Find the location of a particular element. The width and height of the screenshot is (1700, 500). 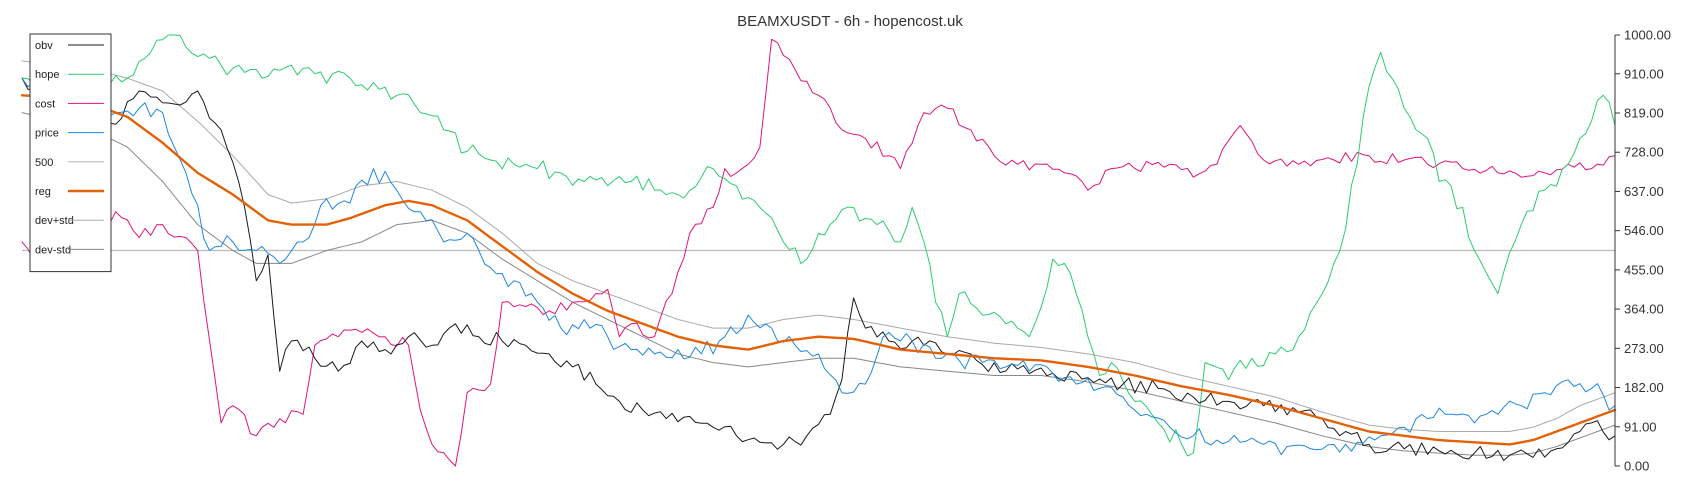

y-tick-label: 0.00 is located at coordinates (1636, 466).